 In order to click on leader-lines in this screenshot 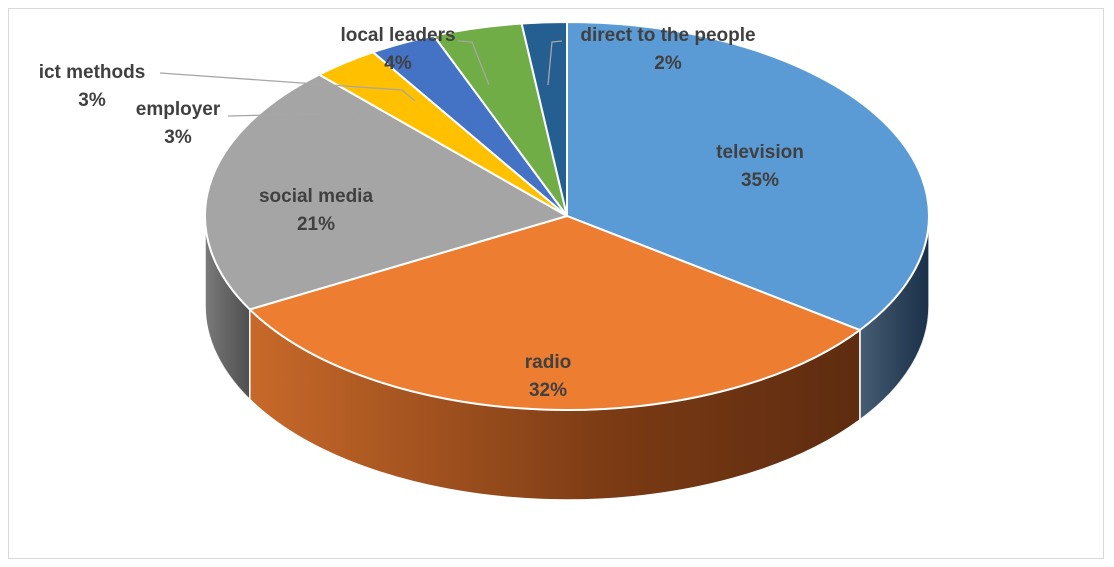, I will do `click(361, 78)`.